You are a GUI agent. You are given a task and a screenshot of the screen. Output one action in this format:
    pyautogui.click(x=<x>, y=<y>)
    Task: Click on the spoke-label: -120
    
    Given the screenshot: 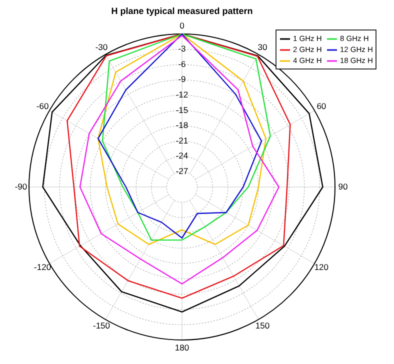 What is the action you would take?
    pyautogui.click(x=43, y=267)
    